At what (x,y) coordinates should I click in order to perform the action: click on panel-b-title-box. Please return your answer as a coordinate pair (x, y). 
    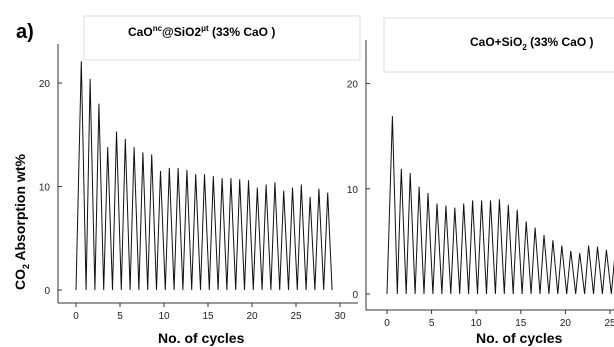
    Looking at the image, I should click on (498, 45).